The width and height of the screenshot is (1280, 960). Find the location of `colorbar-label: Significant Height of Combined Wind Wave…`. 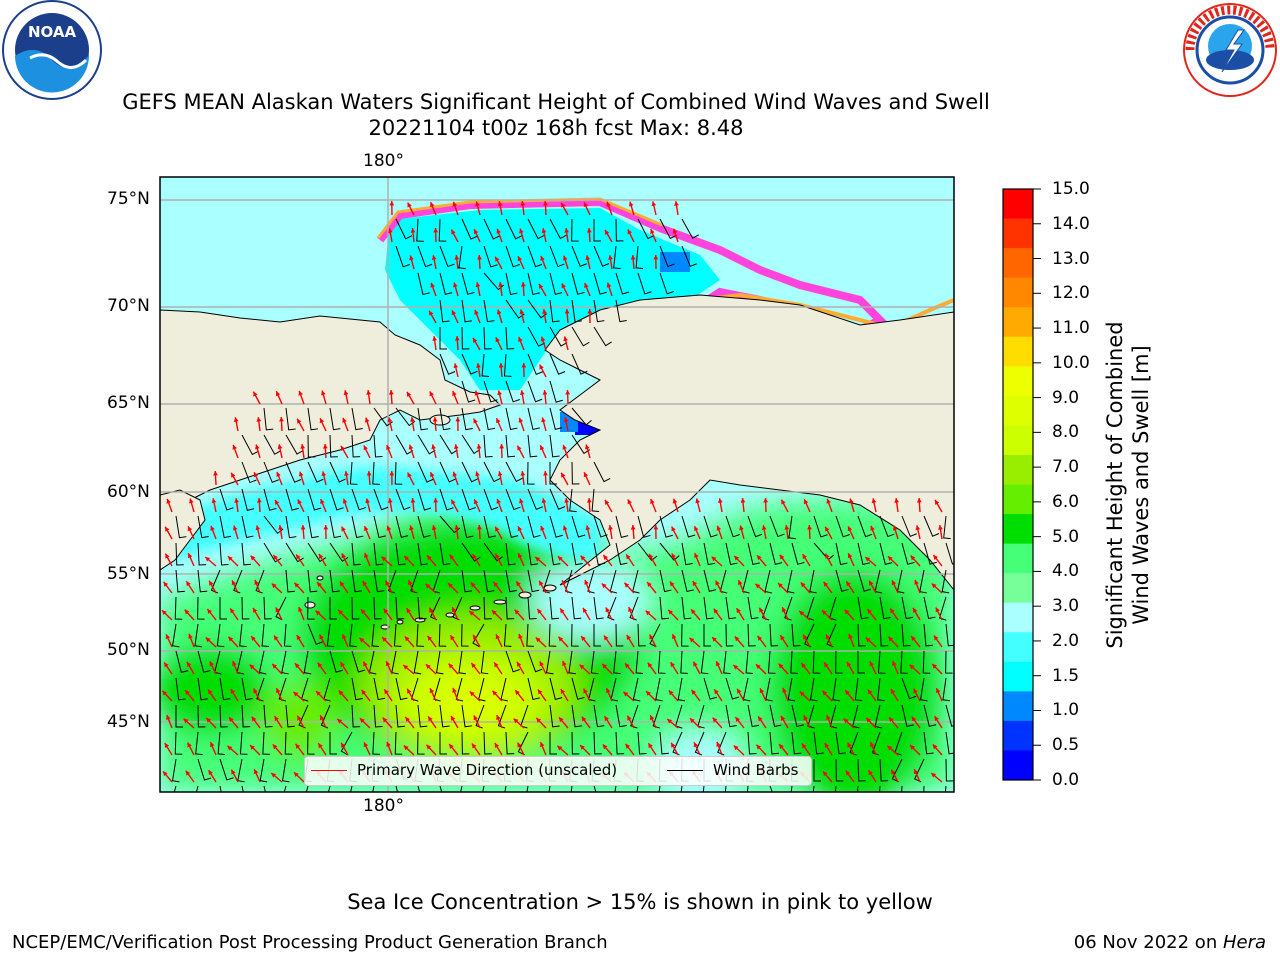

colorbar-label: Significant Height of Combined Wind Wave… is located at coordinates (1128, 485).